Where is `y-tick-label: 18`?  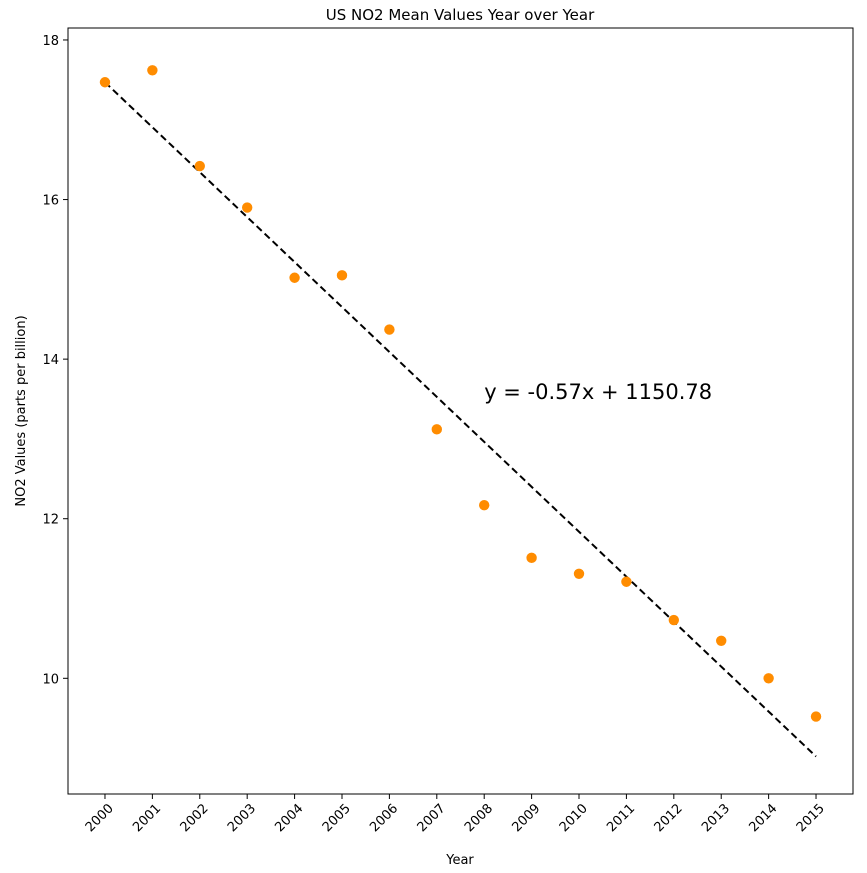 y-tick-label: 18 is located at coordinates (50, 41).